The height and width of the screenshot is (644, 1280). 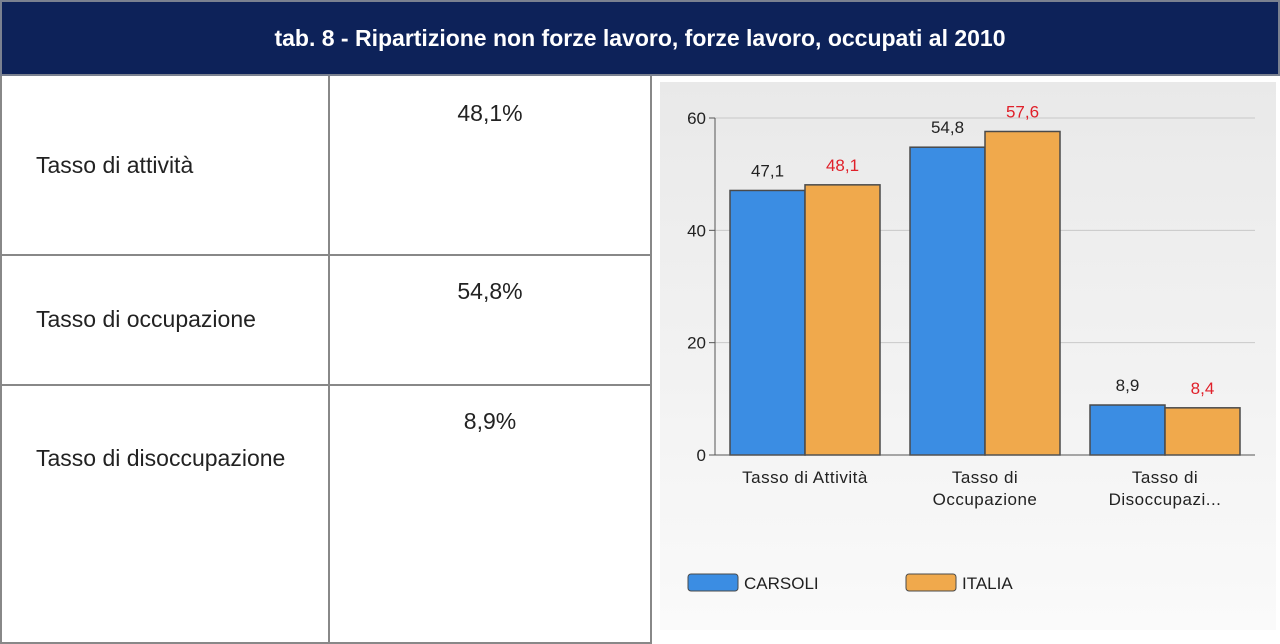 I want to click on y-tick-label: 40, so click(x=696, y=230).